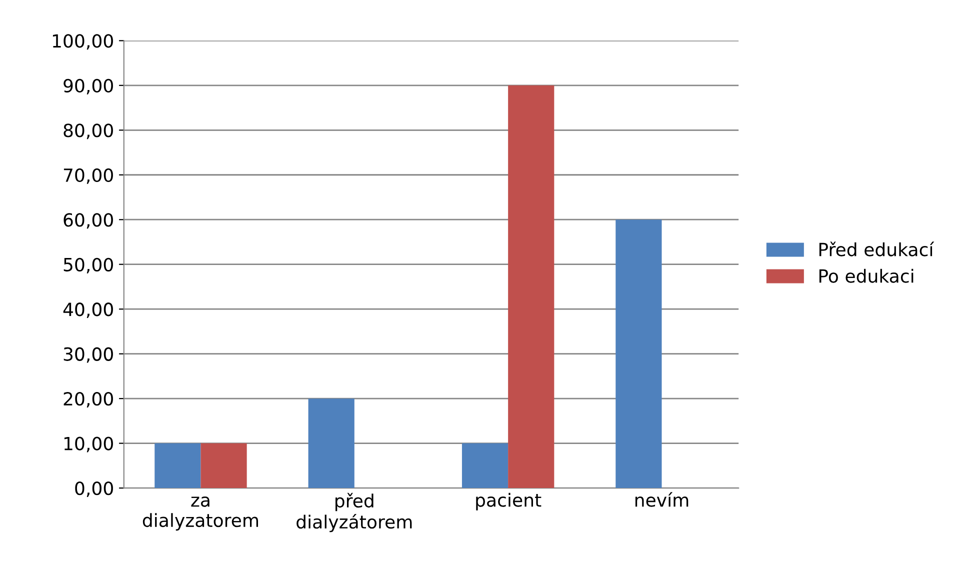  I want to click on legend-label: Před edukací, so click(876, 249).